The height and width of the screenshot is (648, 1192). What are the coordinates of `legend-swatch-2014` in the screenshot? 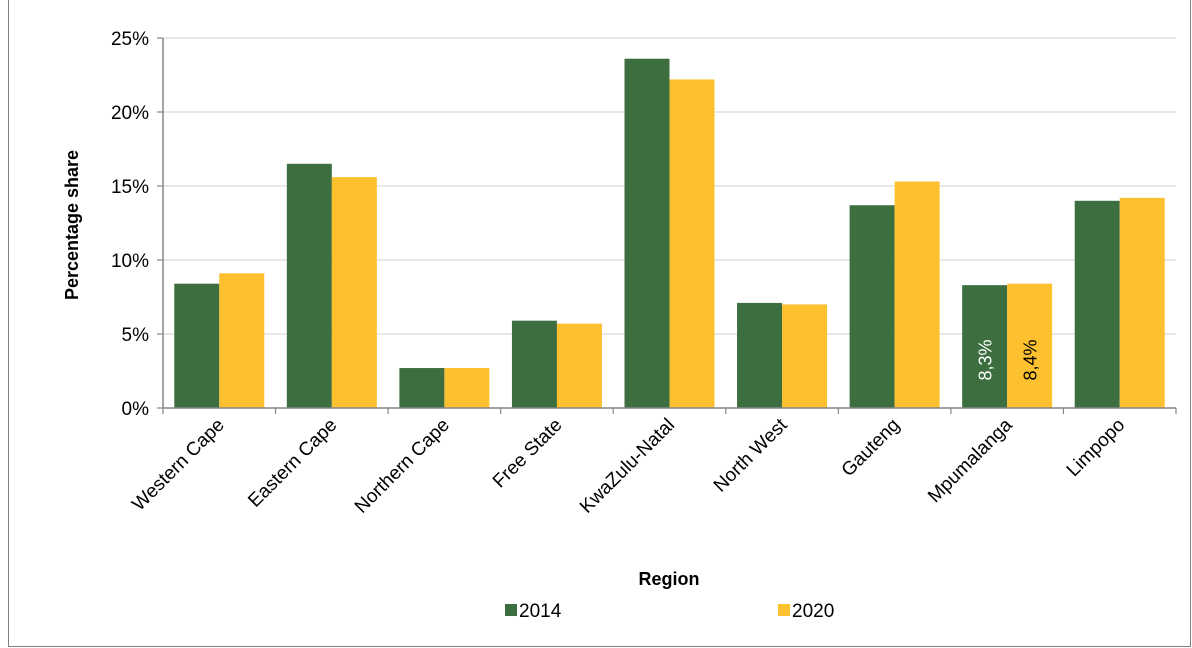 It's located at (511, 610).